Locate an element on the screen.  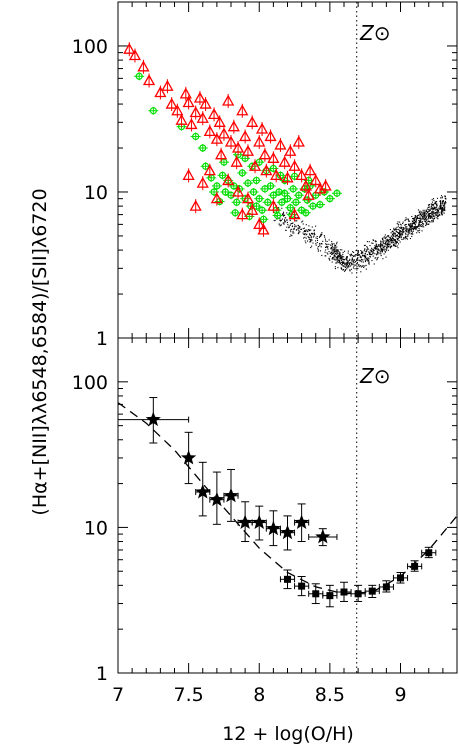
square-series is located at coordinates (358, 577).